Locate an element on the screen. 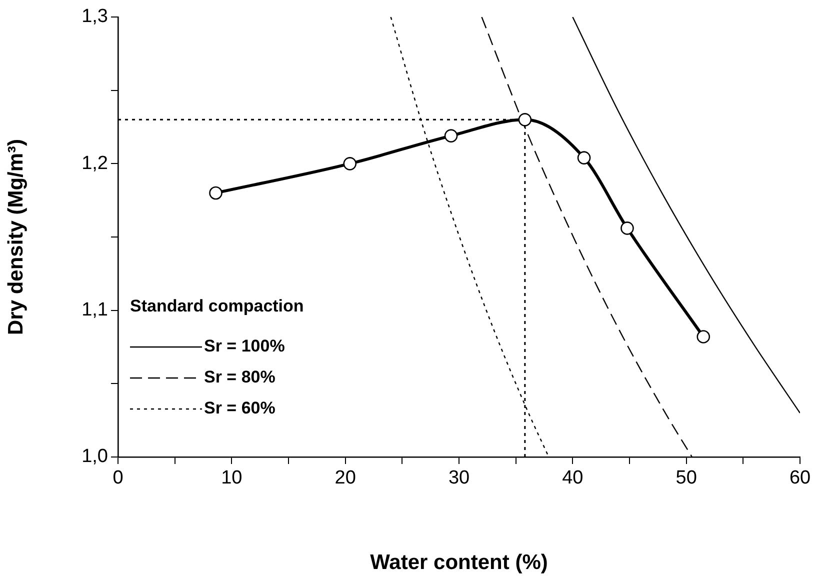 The width and height of the screenshot is (822, 580). y-axis-title: Dry density (Mg/m³) is located at coordinates (16, 237).